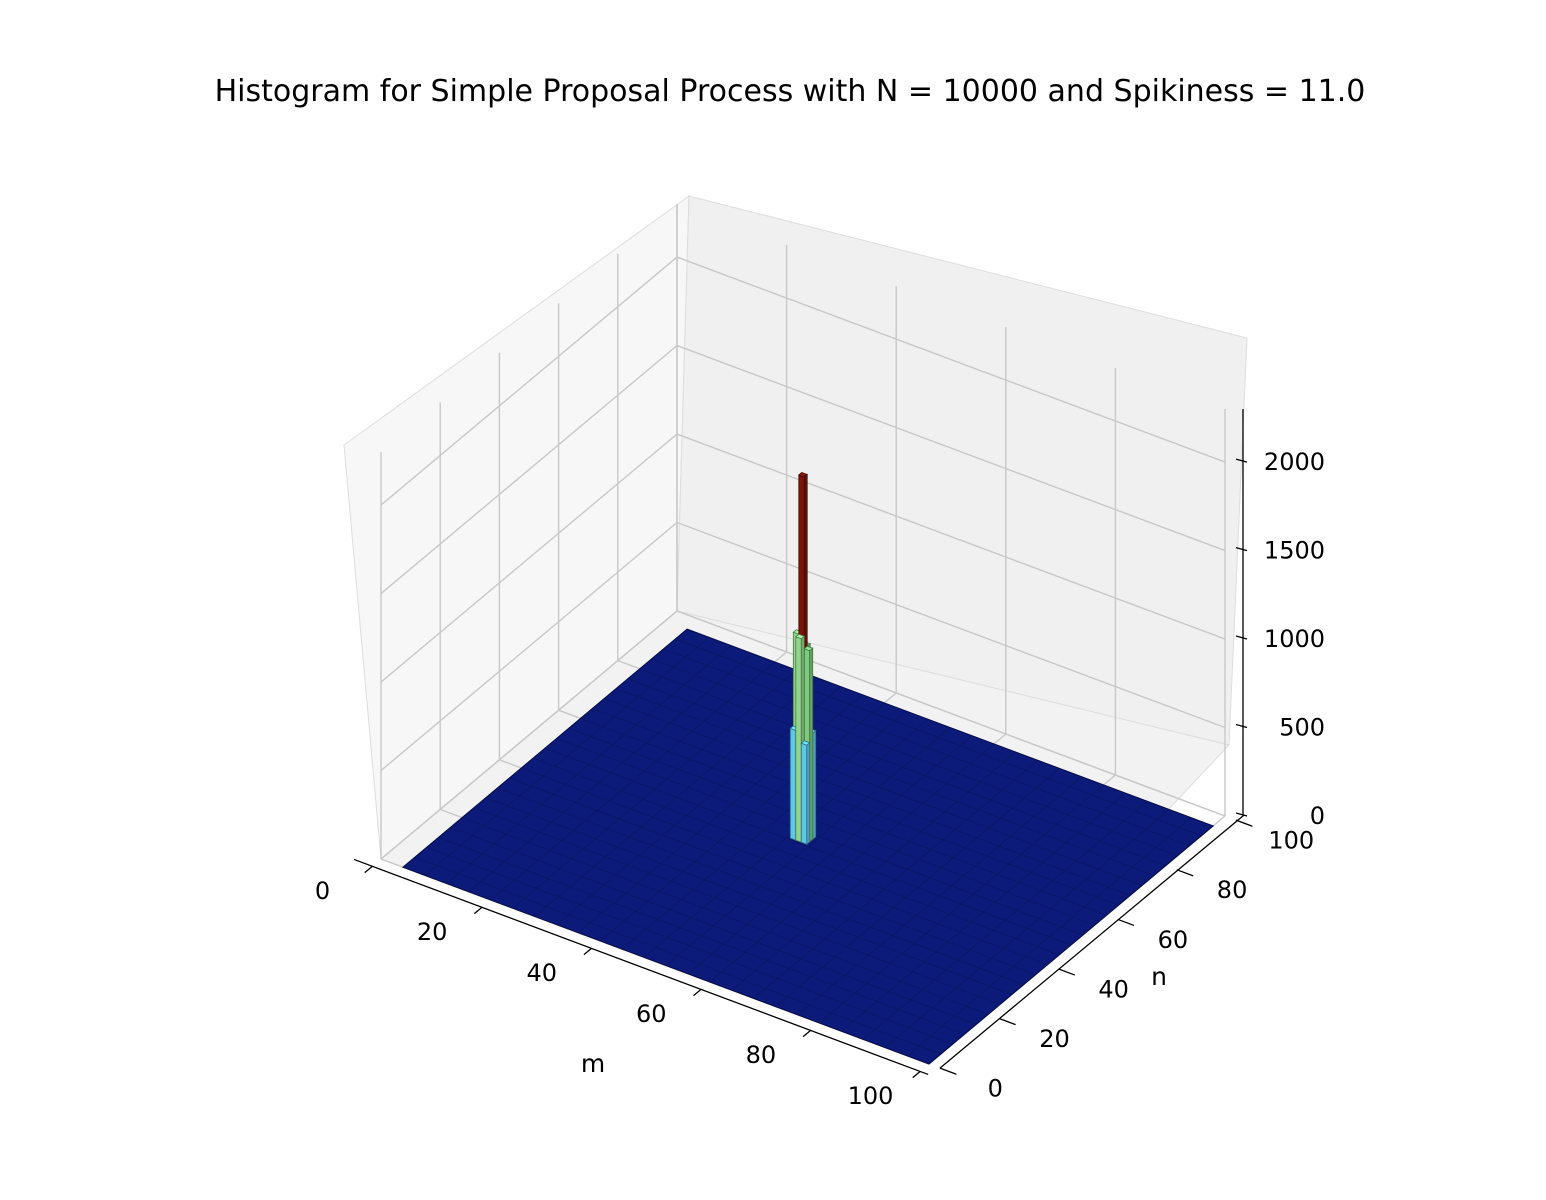 This screenshot has width=1546, height=1200. I want to click on x-tick-label: 40, so click(541, 973).